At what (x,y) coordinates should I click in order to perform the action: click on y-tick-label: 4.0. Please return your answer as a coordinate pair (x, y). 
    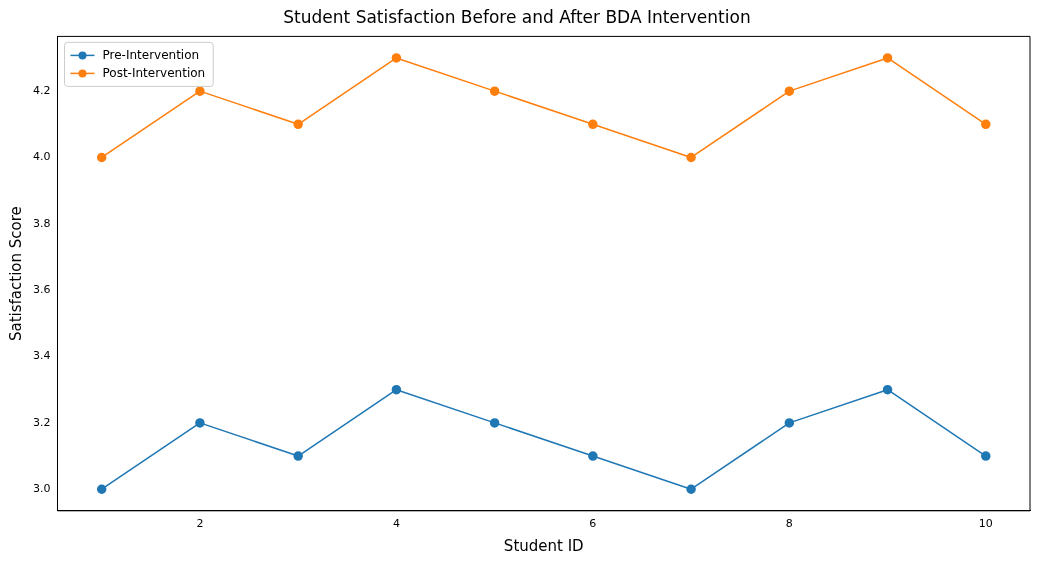
    Looking at the image, I should click on (41, 157).